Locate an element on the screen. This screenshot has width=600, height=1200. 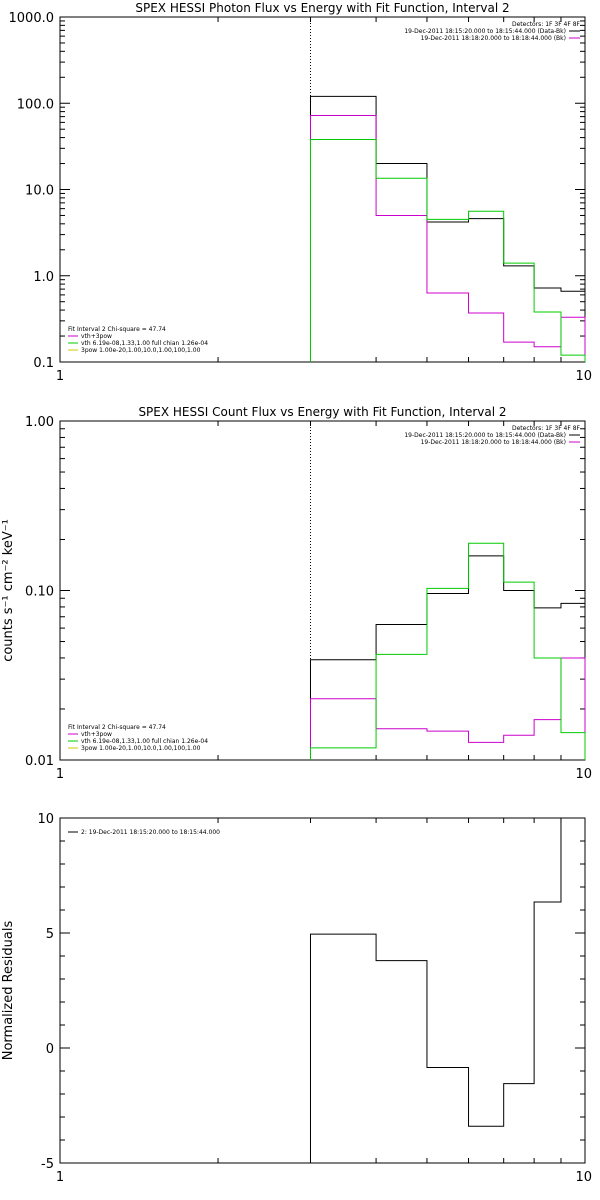
resid-series-0-step is located at coordinates (447, 990).